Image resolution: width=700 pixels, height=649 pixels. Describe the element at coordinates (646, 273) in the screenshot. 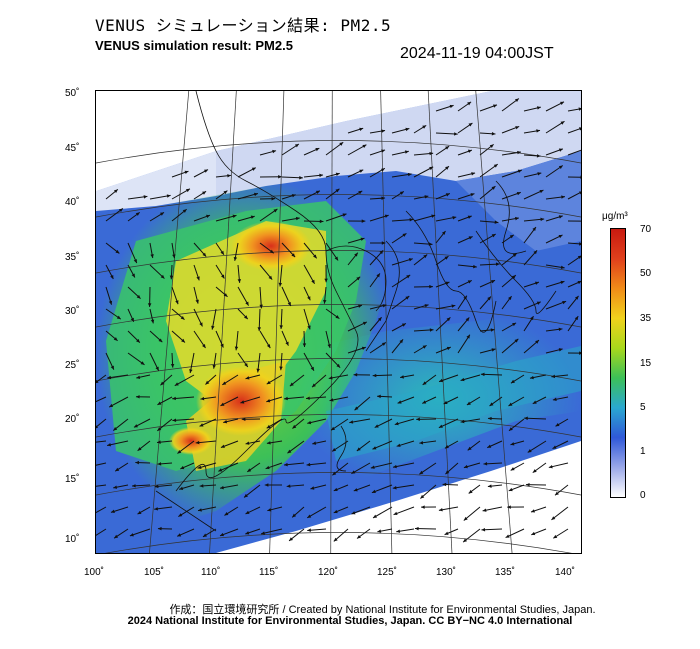

I see `colorbar-tick-label: 50` at that location.